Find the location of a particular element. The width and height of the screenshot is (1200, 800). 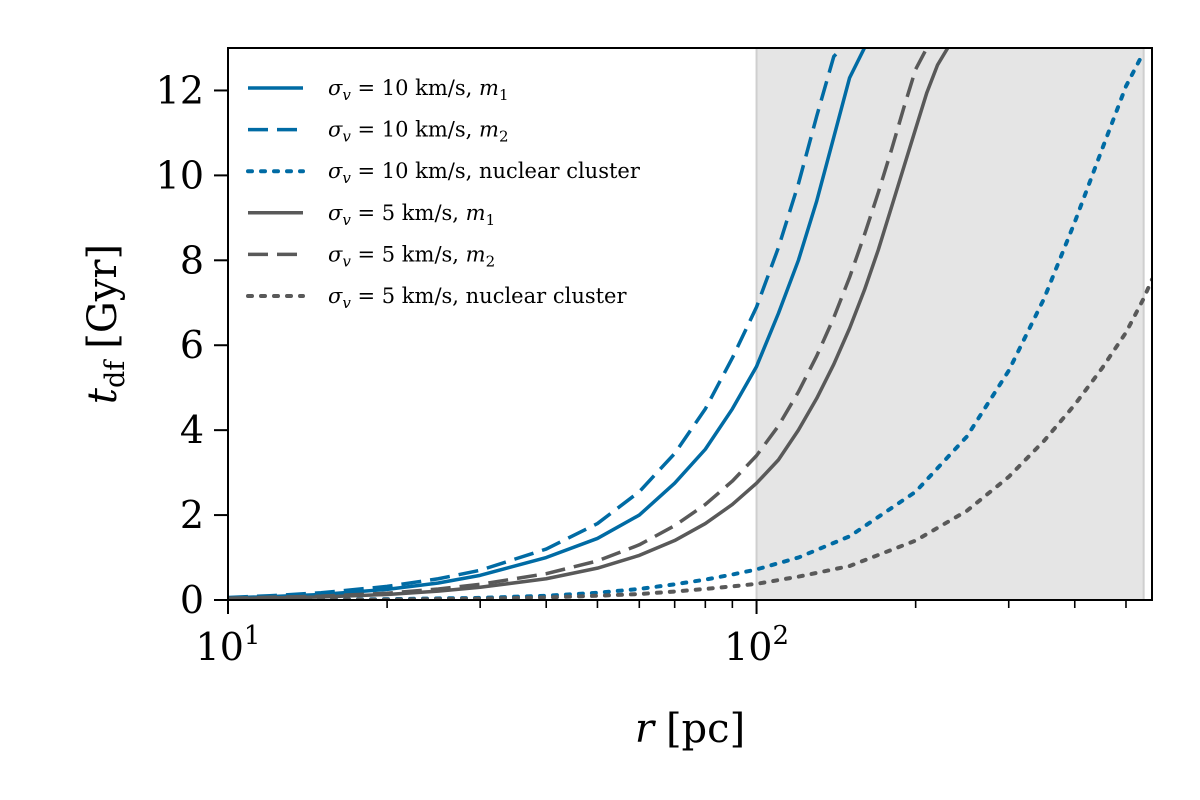

y-tick-label: 10 is located at coordinates (180, 175).